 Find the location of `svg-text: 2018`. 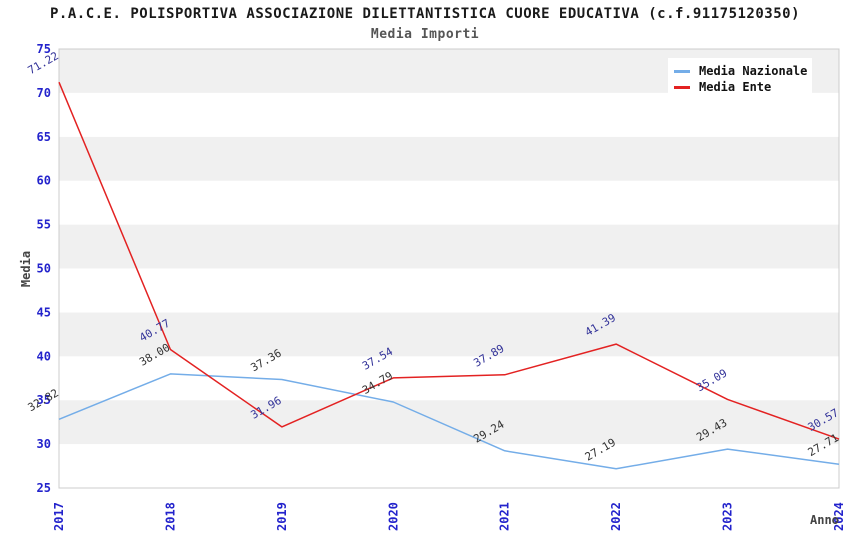

svg-text: 2018 is located at coordinates (170, 516).